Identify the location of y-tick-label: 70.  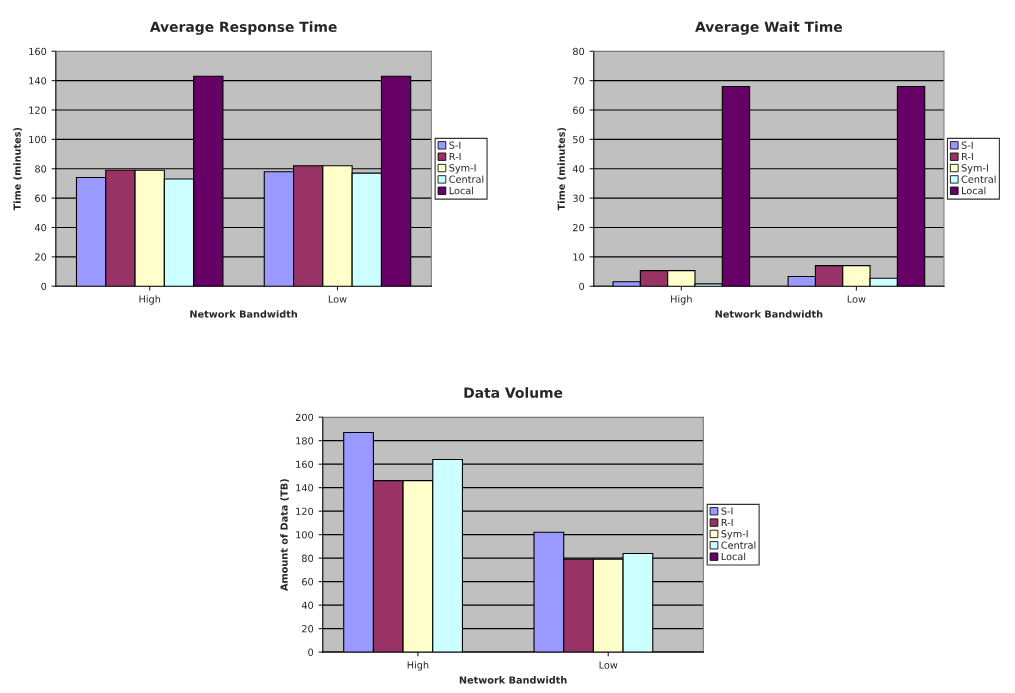
(579, 81).